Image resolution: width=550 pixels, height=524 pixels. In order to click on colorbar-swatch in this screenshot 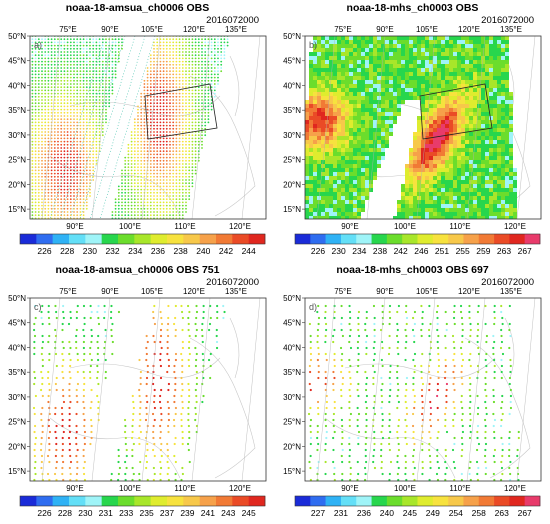, I will do `click(28, 239)`.